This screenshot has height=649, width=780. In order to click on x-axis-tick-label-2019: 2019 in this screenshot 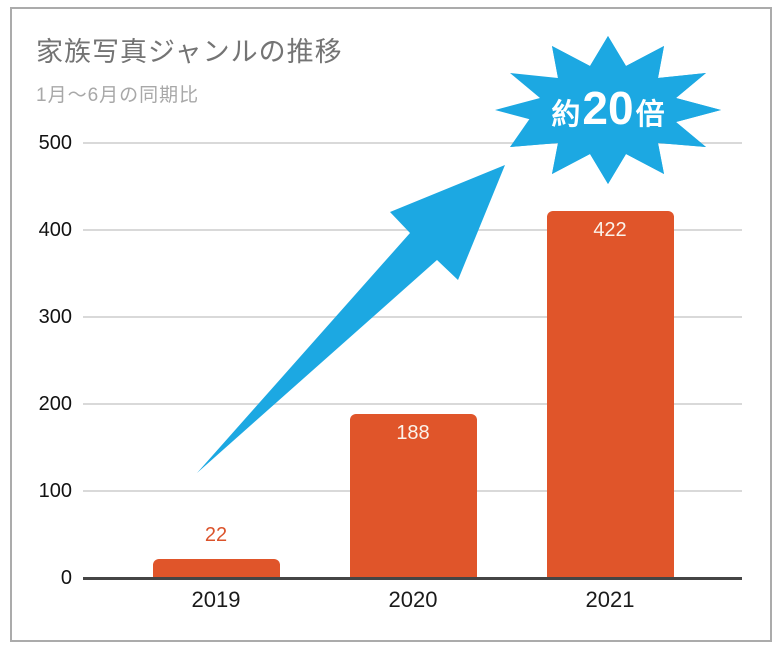, I will do `click(216, 599)`.